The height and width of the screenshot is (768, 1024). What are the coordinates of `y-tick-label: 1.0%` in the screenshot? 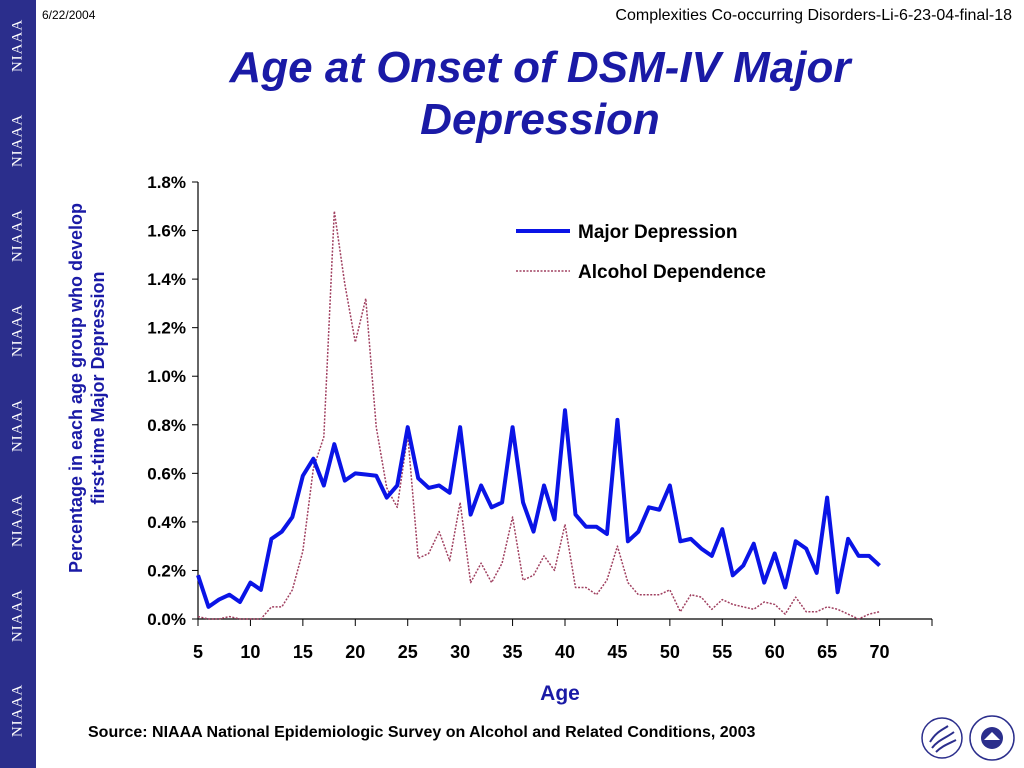 It's located at (166, 376).